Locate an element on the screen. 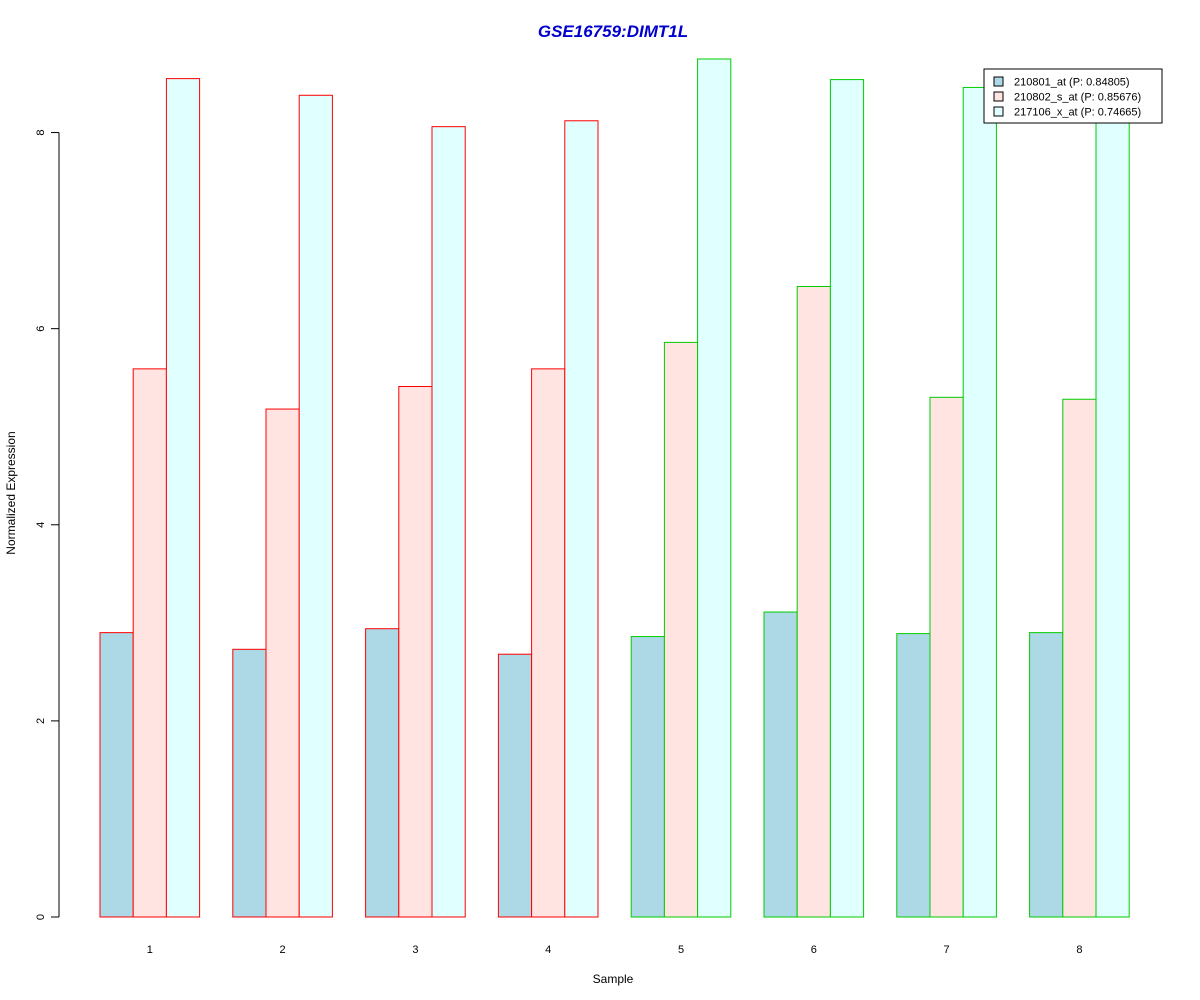 The height and width of the screenshot is (1000, 1200). x-tick-label: 2 is located at coordinates (283, 950).